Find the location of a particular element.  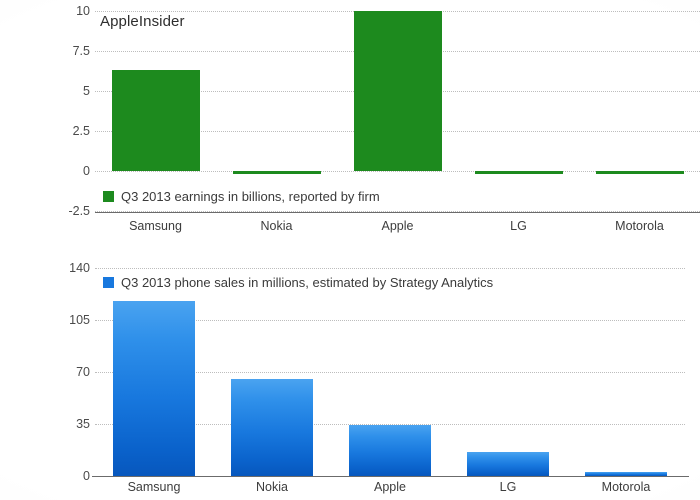

earnings-y-axis: 10 7.5 5 2.5 0 -2.5 is located at coordinates (45, 120).